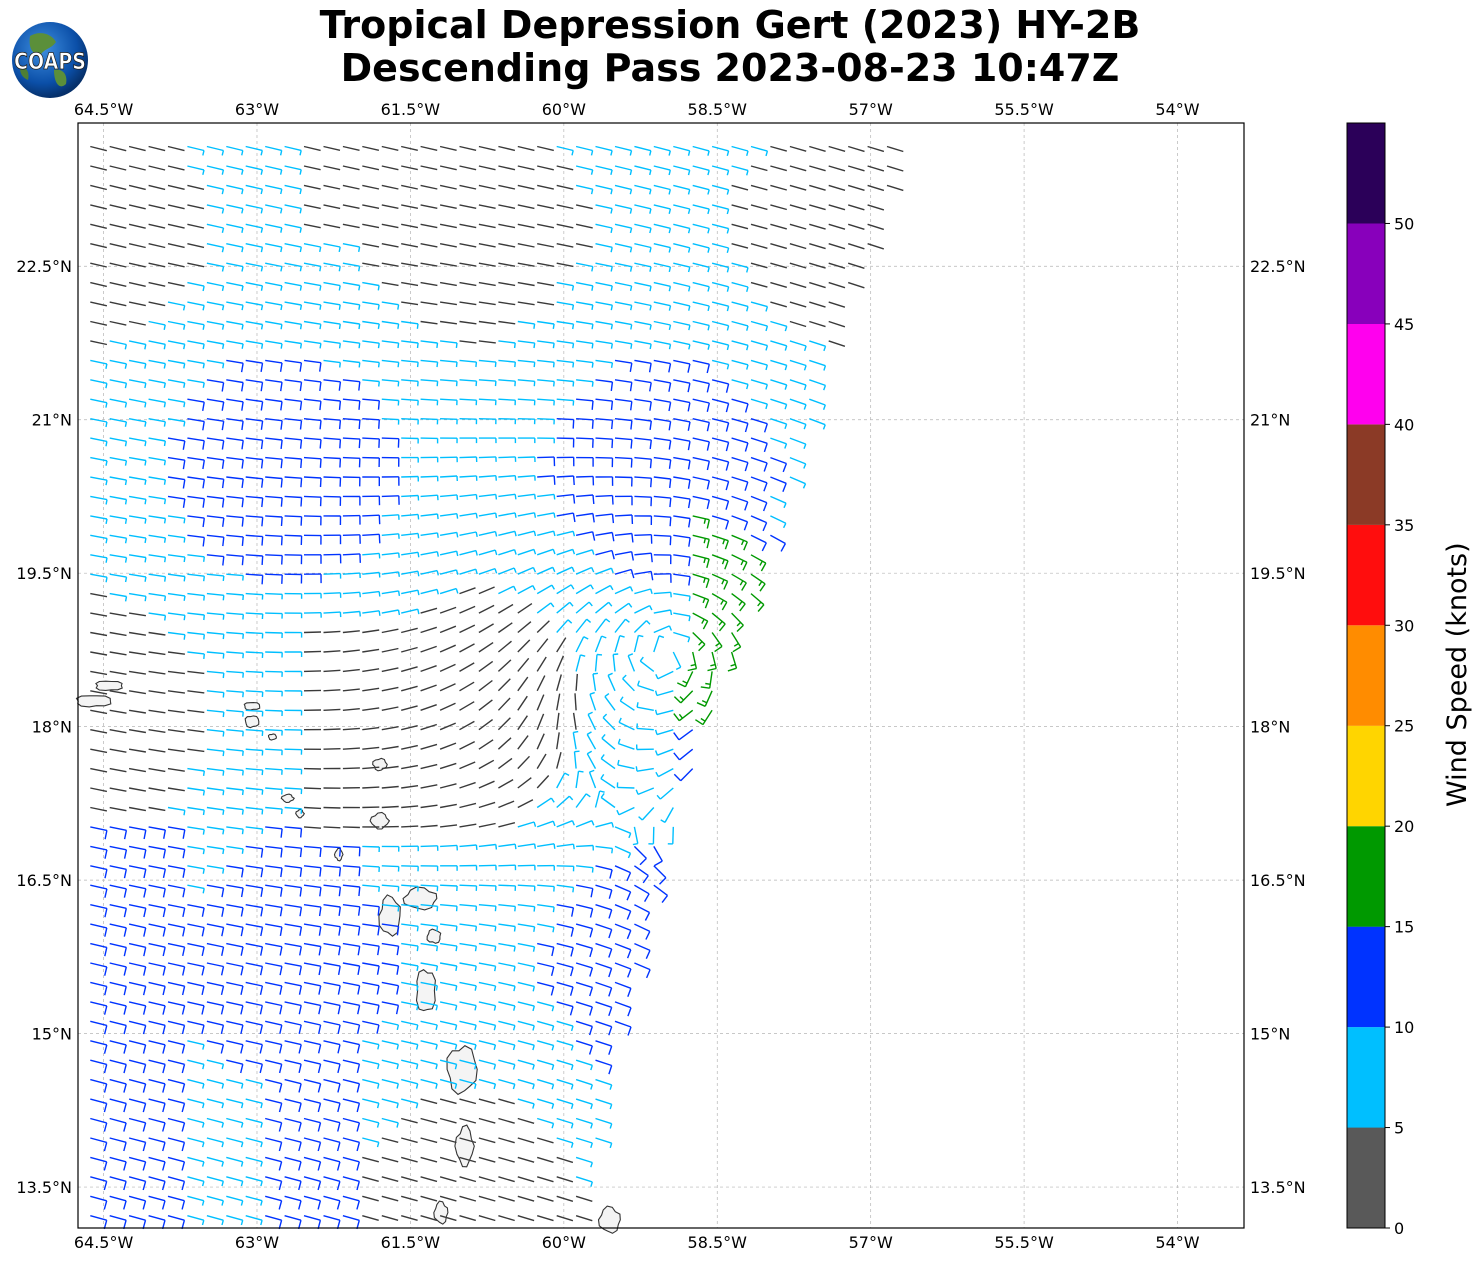  Describe the element at coordinates (730, 25) in the screenshot. I see `title-line-1: Tropical Depression Gert (2023) HY-2B` at that location.